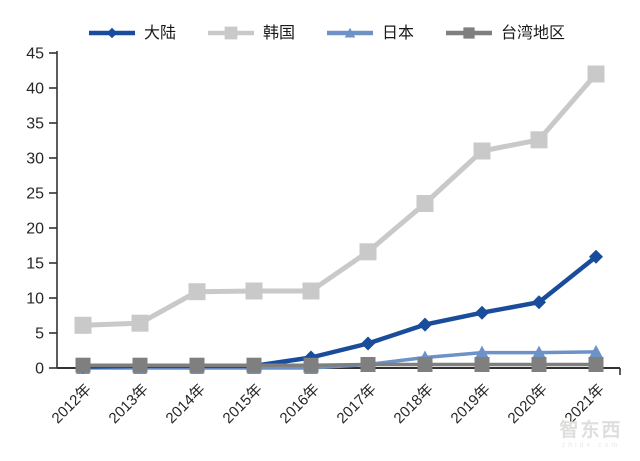 The image size is (640, 461). Describe the element at coordinates (414, 404) in the screenshot. I see `x-axis-tick-label: 2018年` at that location.